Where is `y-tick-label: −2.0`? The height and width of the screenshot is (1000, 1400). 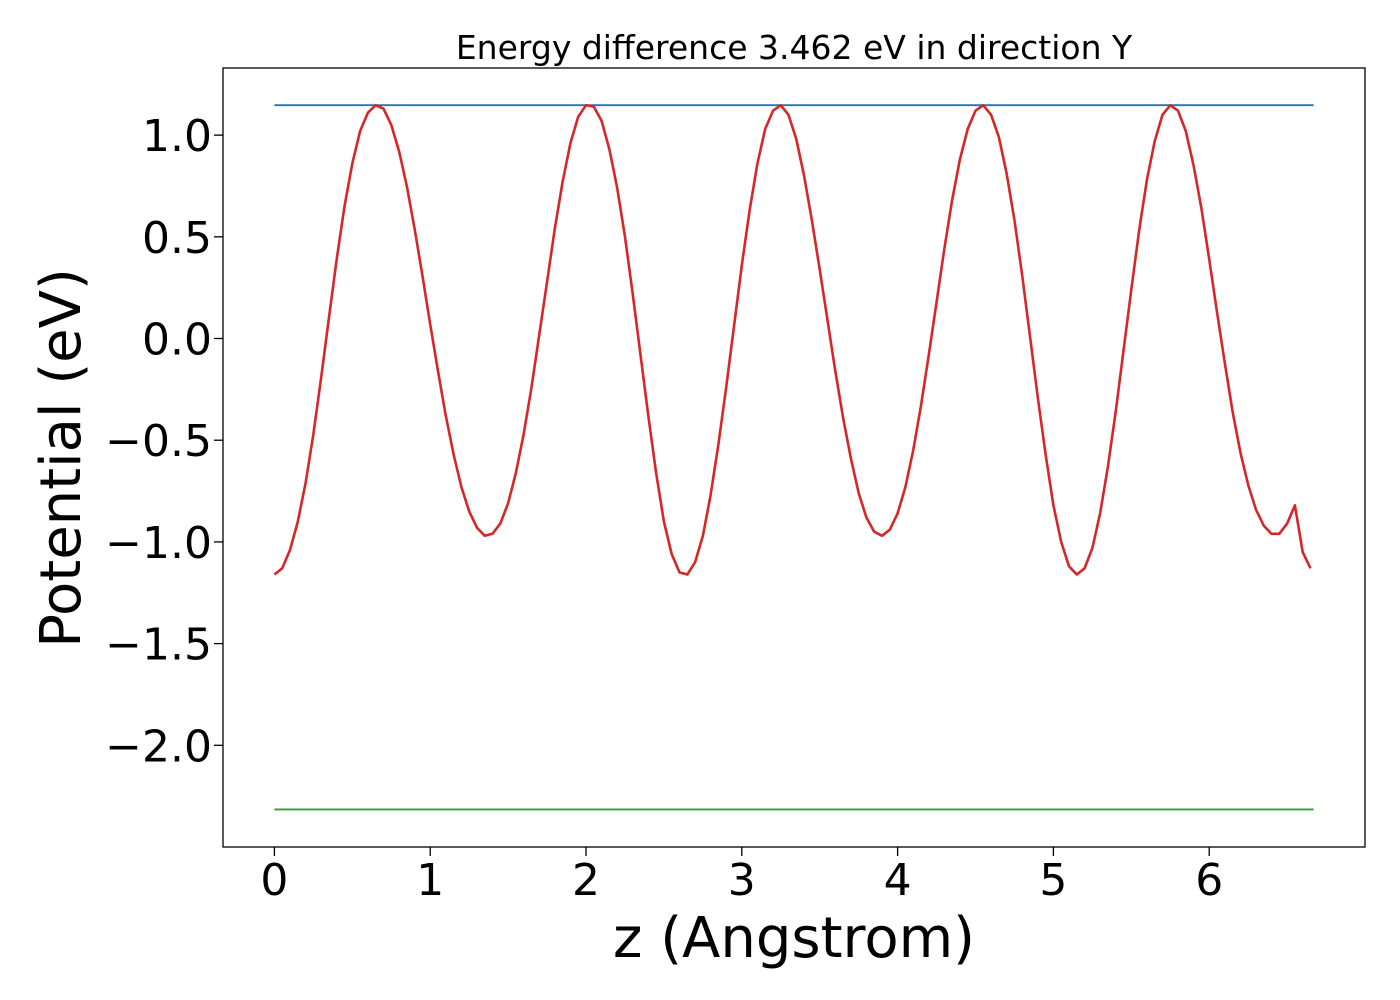
y-tick-label: −2.0 is located at coordinates (158, 746).